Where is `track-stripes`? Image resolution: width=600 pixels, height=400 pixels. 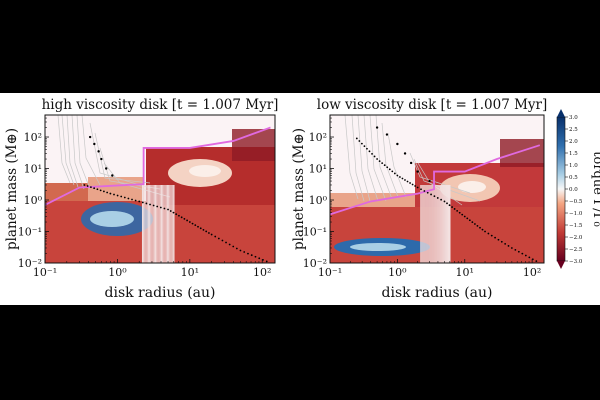 track-stripes is located at coordinates (435, 224).